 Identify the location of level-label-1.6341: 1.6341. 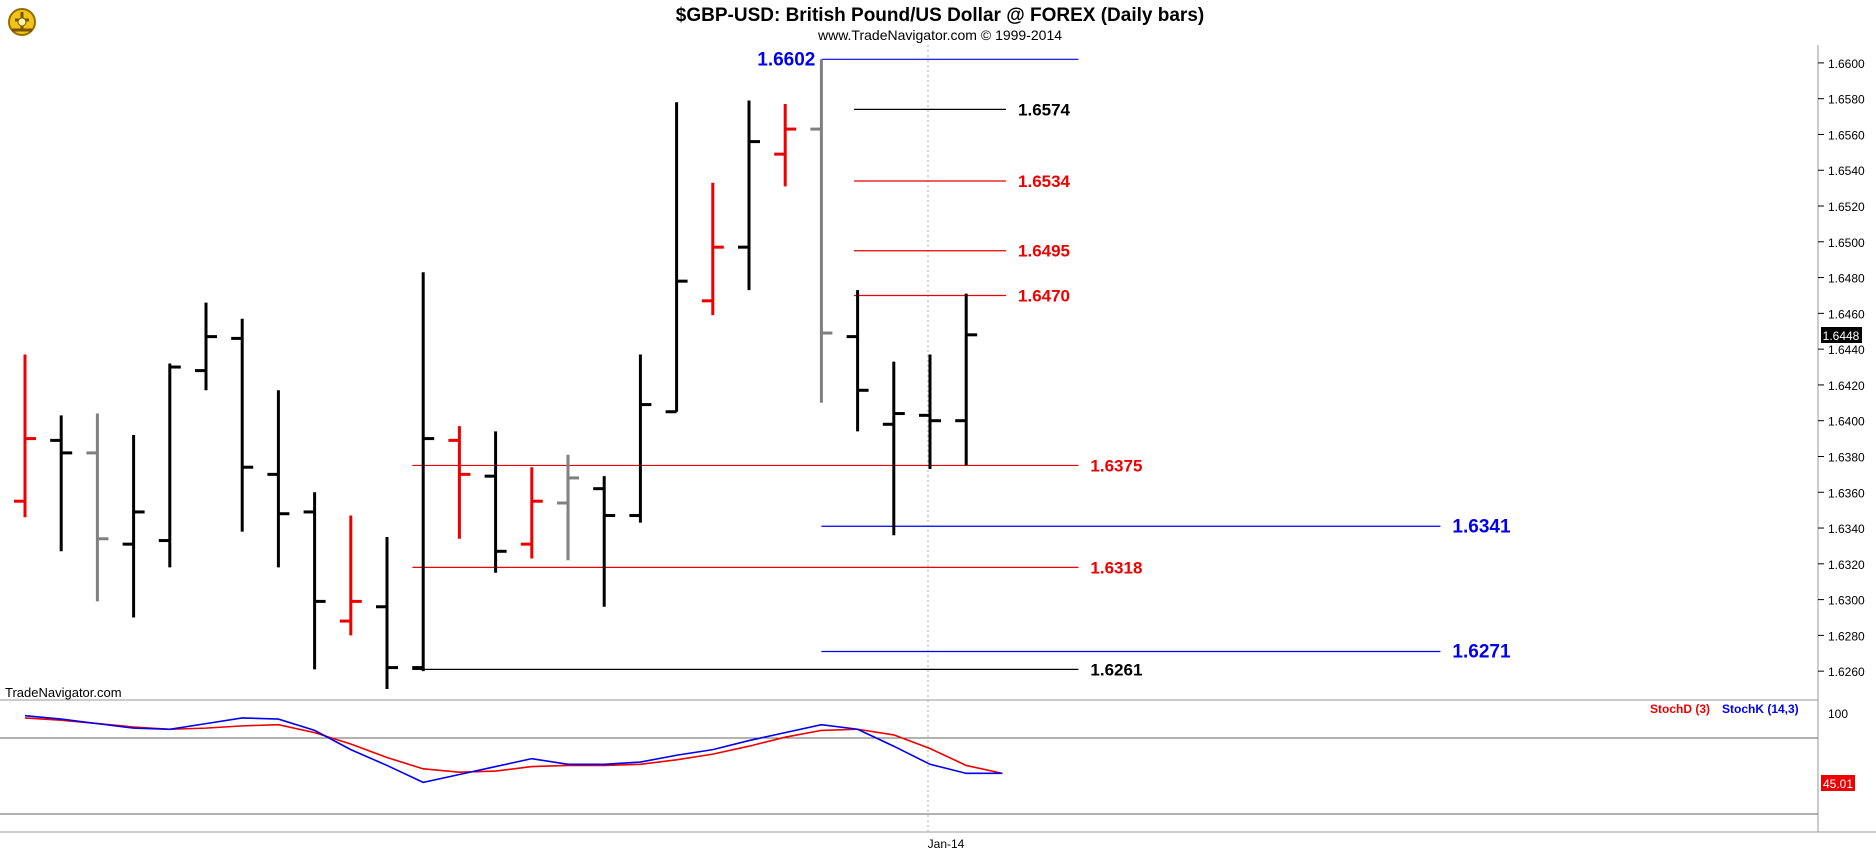
(1481, 526).